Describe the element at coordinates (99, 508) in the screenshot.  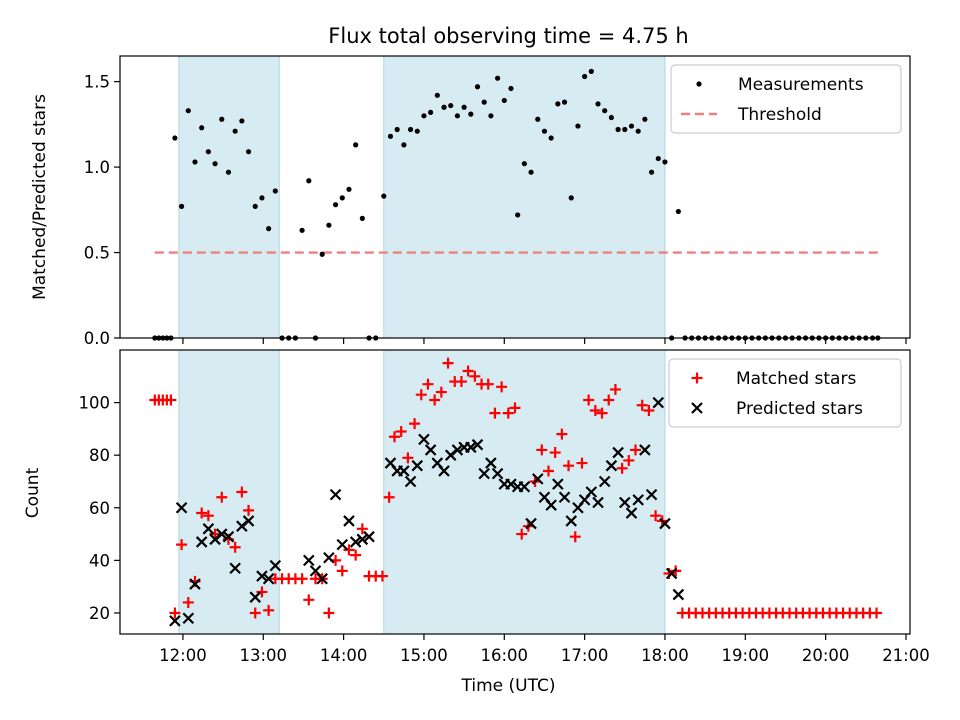
I see `bottom-y-ticks: 20 40 60 80 100` at that location.